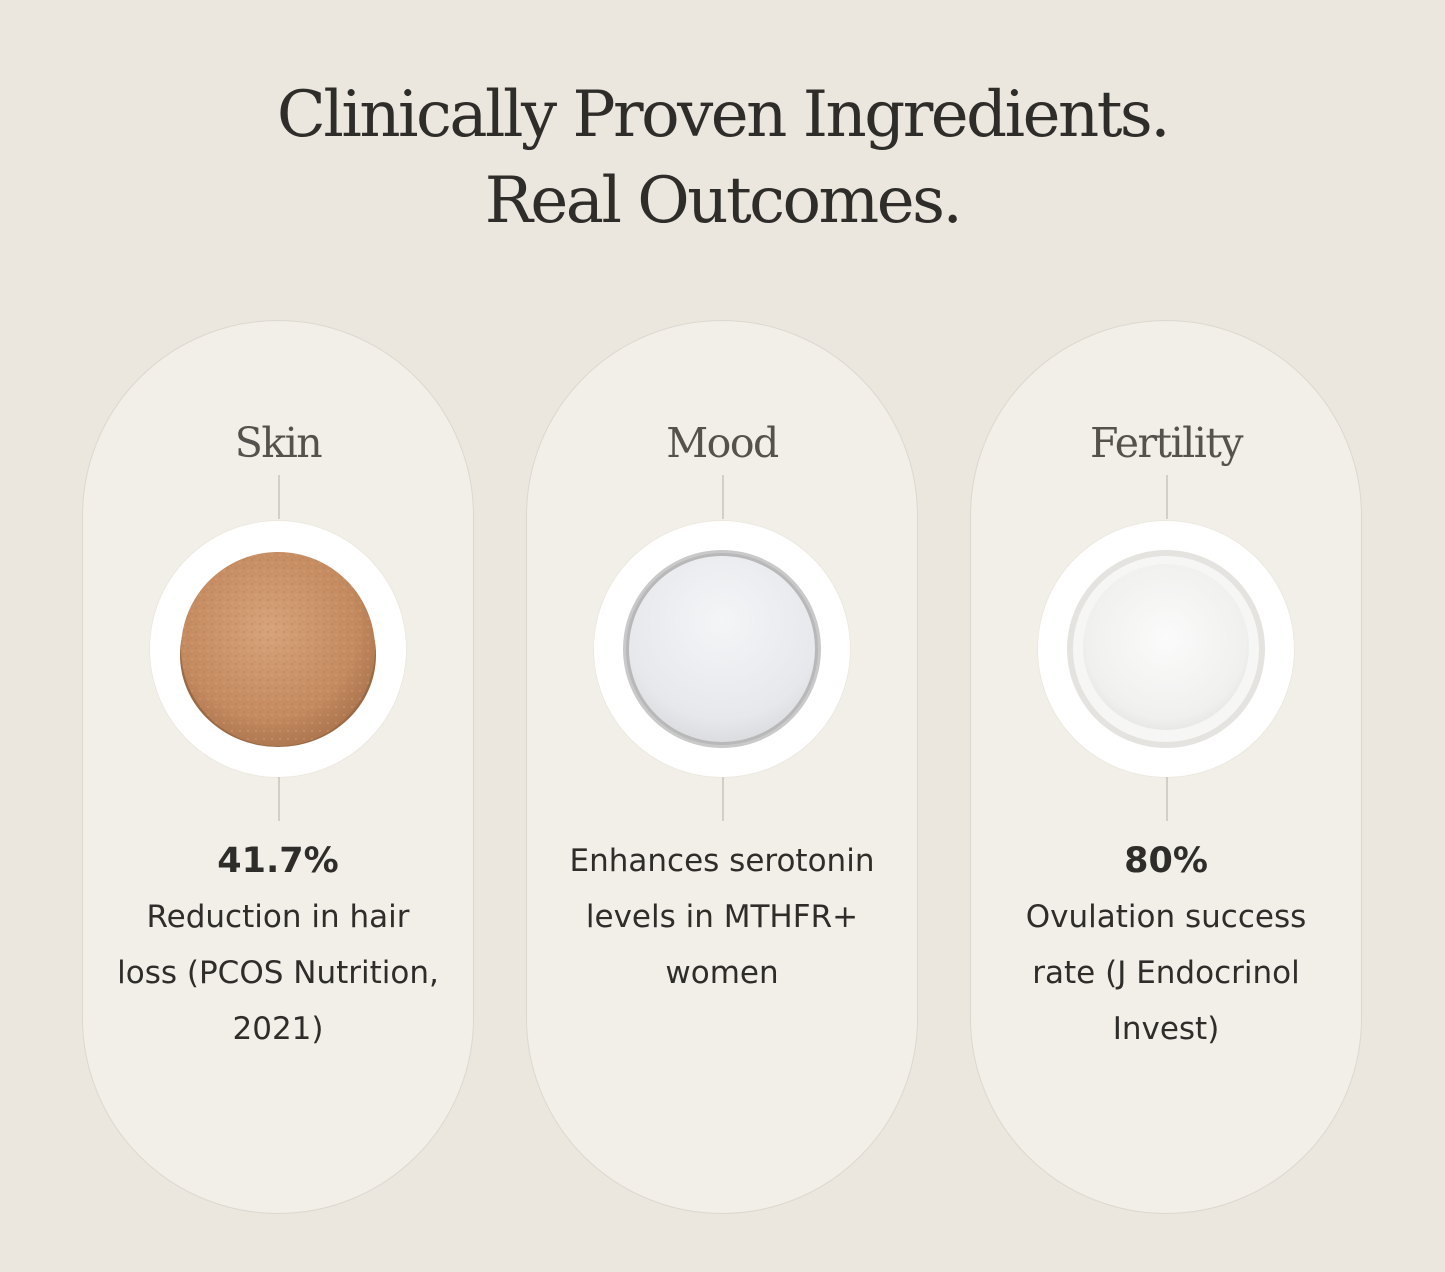 The image size is (1445, 1272). Describe the element at coordinates (722, 443) in the screenshot. I see `card-title: Mood` at that location.